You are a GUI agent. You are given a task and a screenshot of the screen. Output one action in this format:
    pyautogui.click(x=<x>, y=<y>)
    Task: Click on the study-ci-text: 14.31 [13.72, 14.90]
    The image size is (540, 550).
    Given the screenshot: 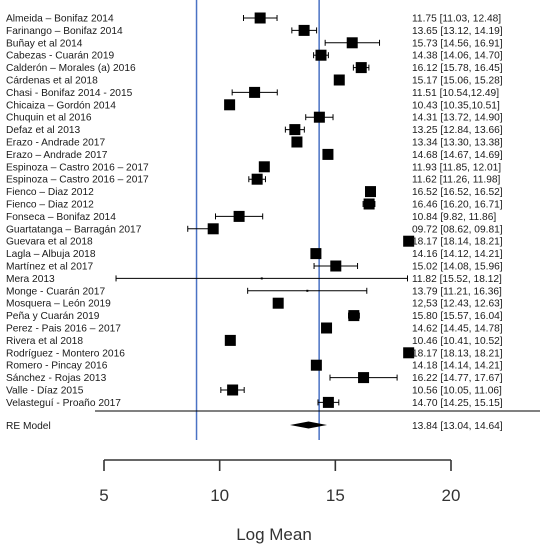 What is the action you would take?
    pyautogui.click(x=457, y=118)
    